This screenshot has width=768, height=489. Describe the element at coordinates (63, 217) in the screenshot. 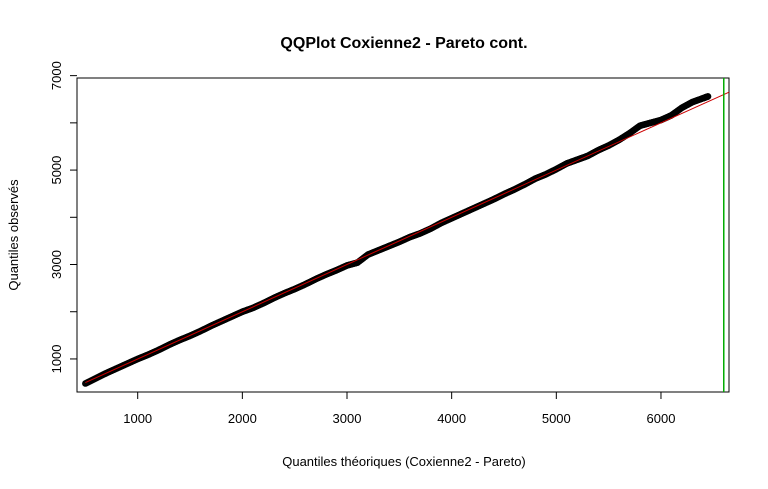

I see `y-axis: 1000 3000 5000 7000` at that location.